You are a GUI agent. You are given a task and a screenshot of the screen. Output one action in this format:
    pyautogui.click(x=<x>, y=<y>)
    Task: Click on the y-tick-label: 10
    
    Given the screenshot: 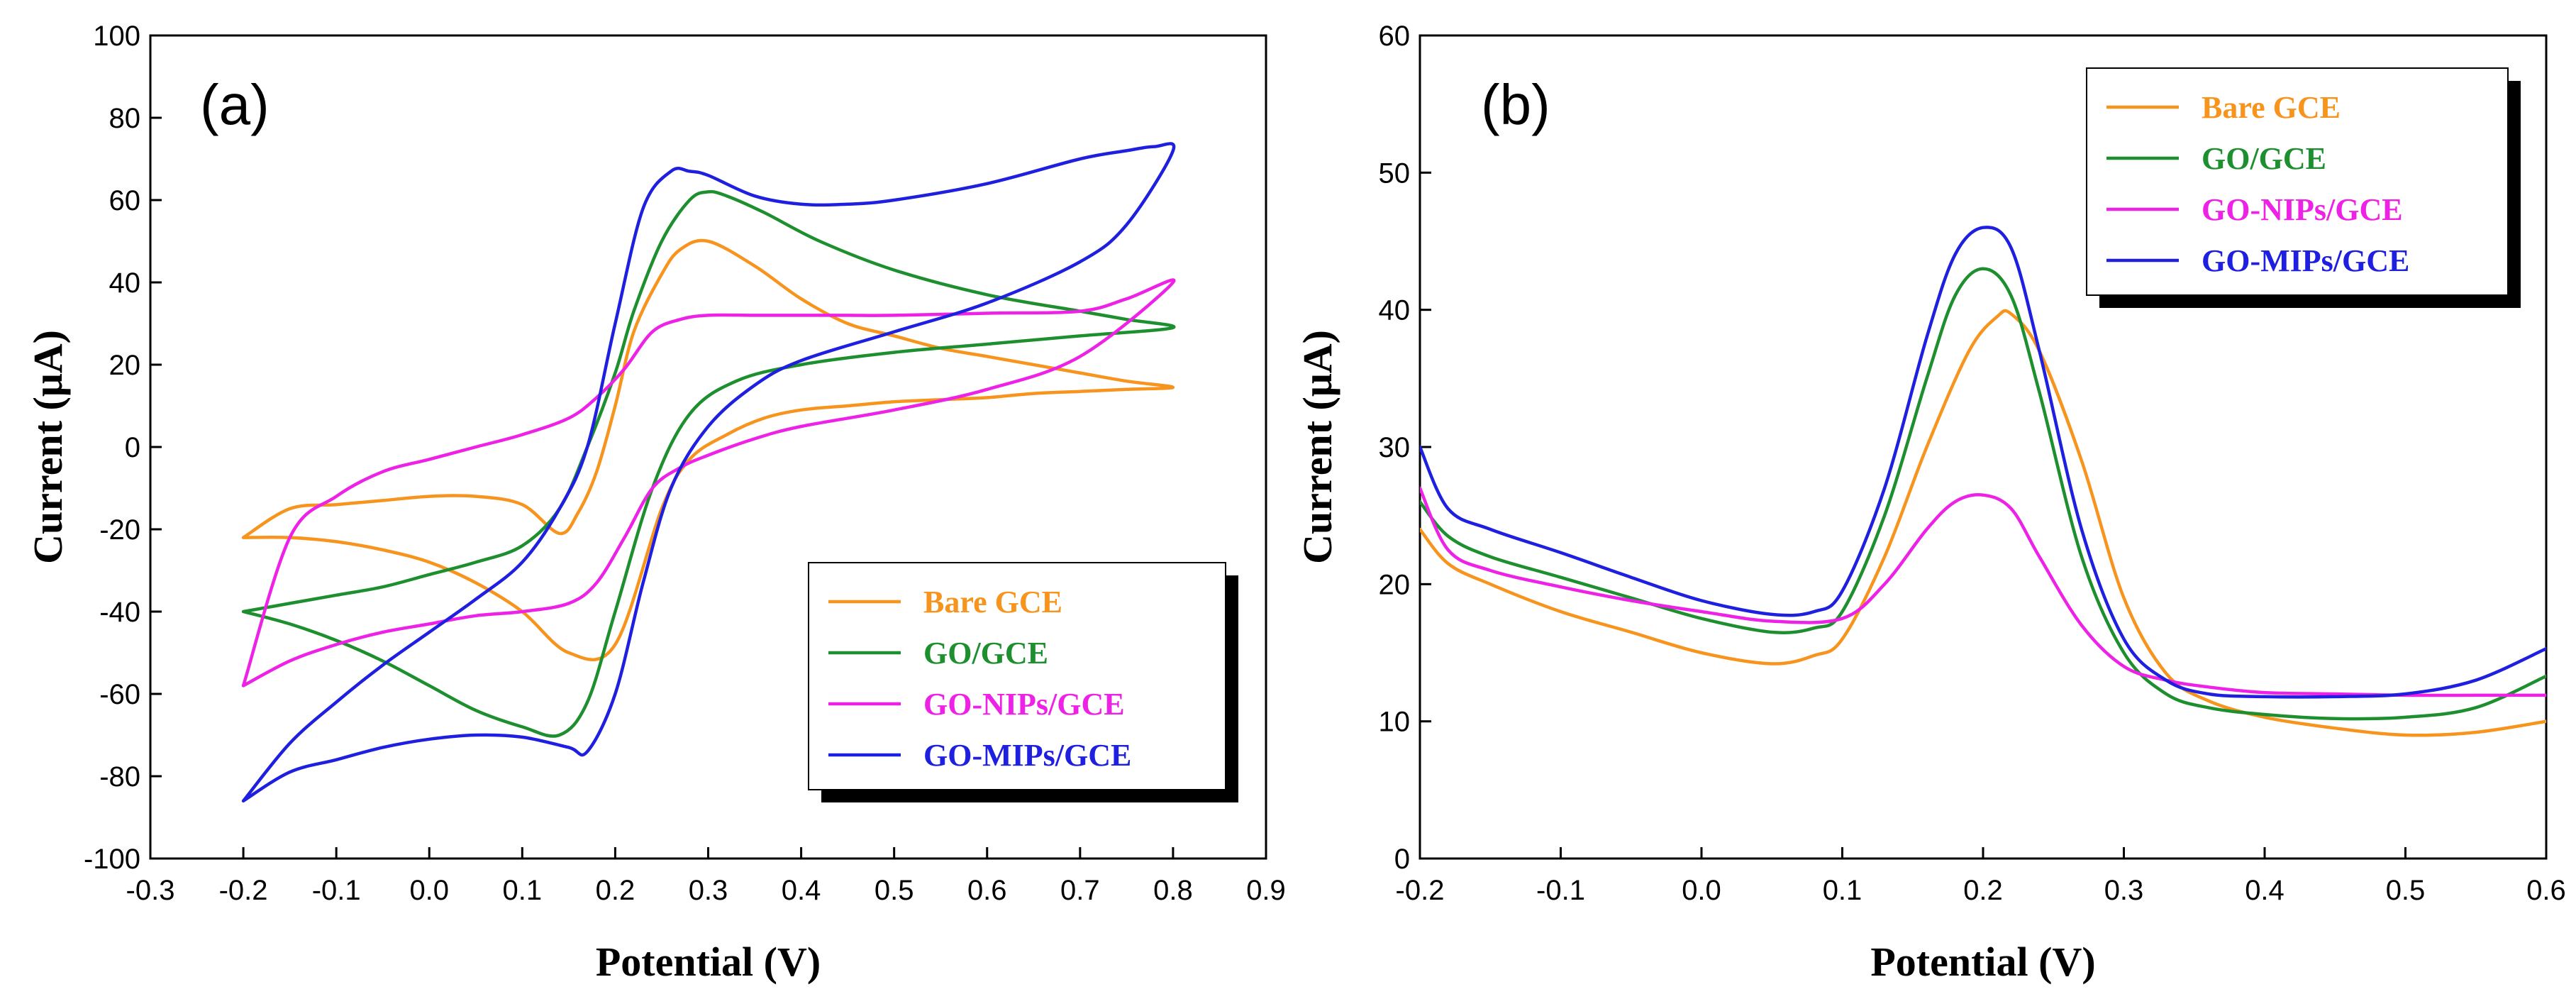 What is the action you would take?
    pyautogui.click(x=1395, y=722)
    